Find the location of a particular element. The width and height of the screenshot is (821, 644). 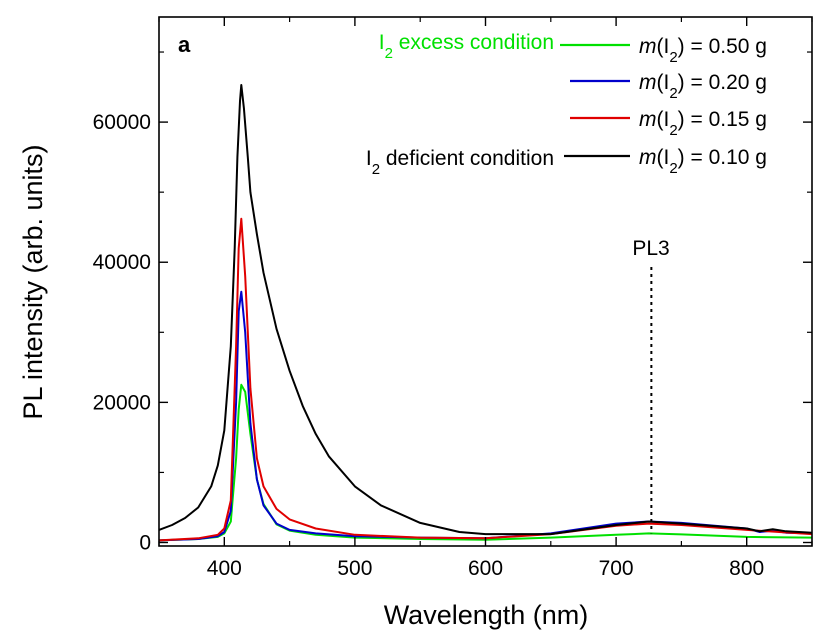

x-axis-title: Wavelength (nm) is located at coordinates (486, 615).